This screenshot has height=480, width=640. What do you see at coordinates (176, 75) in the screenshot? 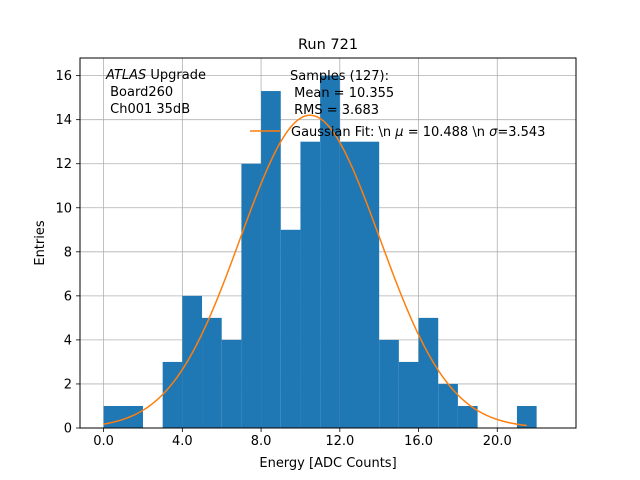
I see `upgrade-text: Upgrade` at bounding box center [176, 75].